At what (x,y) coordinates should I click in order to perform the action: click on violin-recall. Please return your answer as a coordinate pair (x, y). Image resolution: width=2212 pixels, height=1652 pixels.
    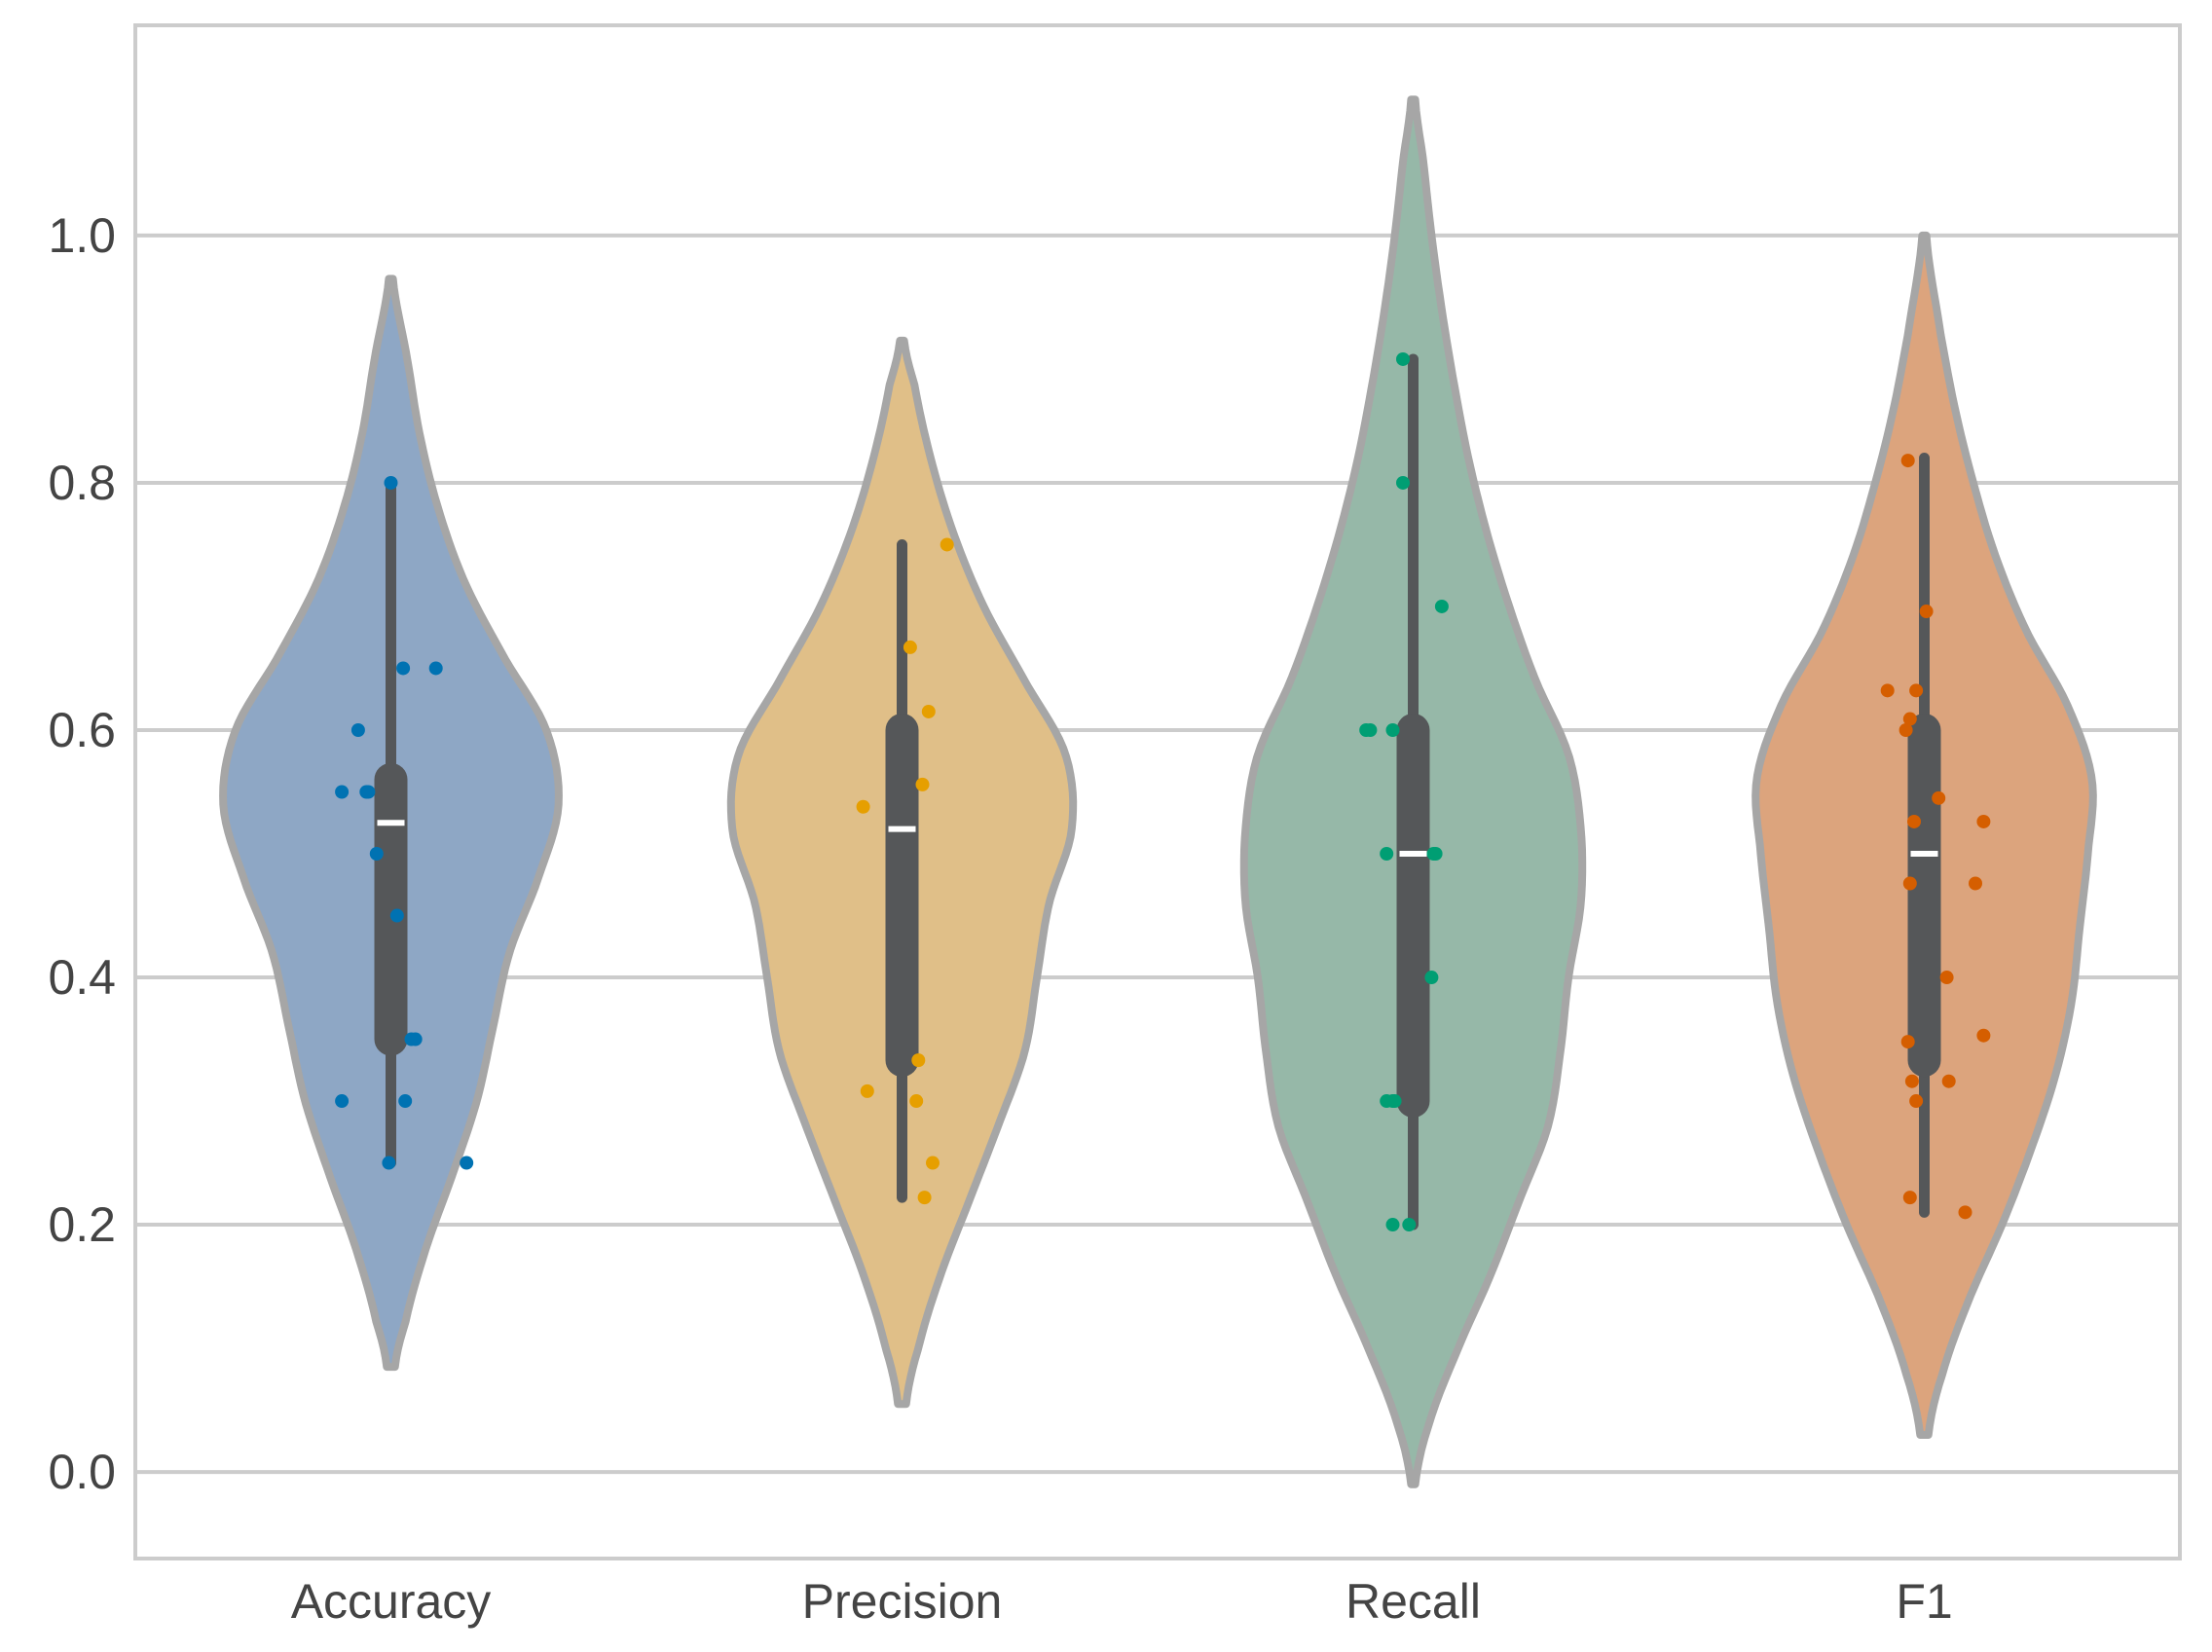
    Looking at the image, I should click on (1413, 791).